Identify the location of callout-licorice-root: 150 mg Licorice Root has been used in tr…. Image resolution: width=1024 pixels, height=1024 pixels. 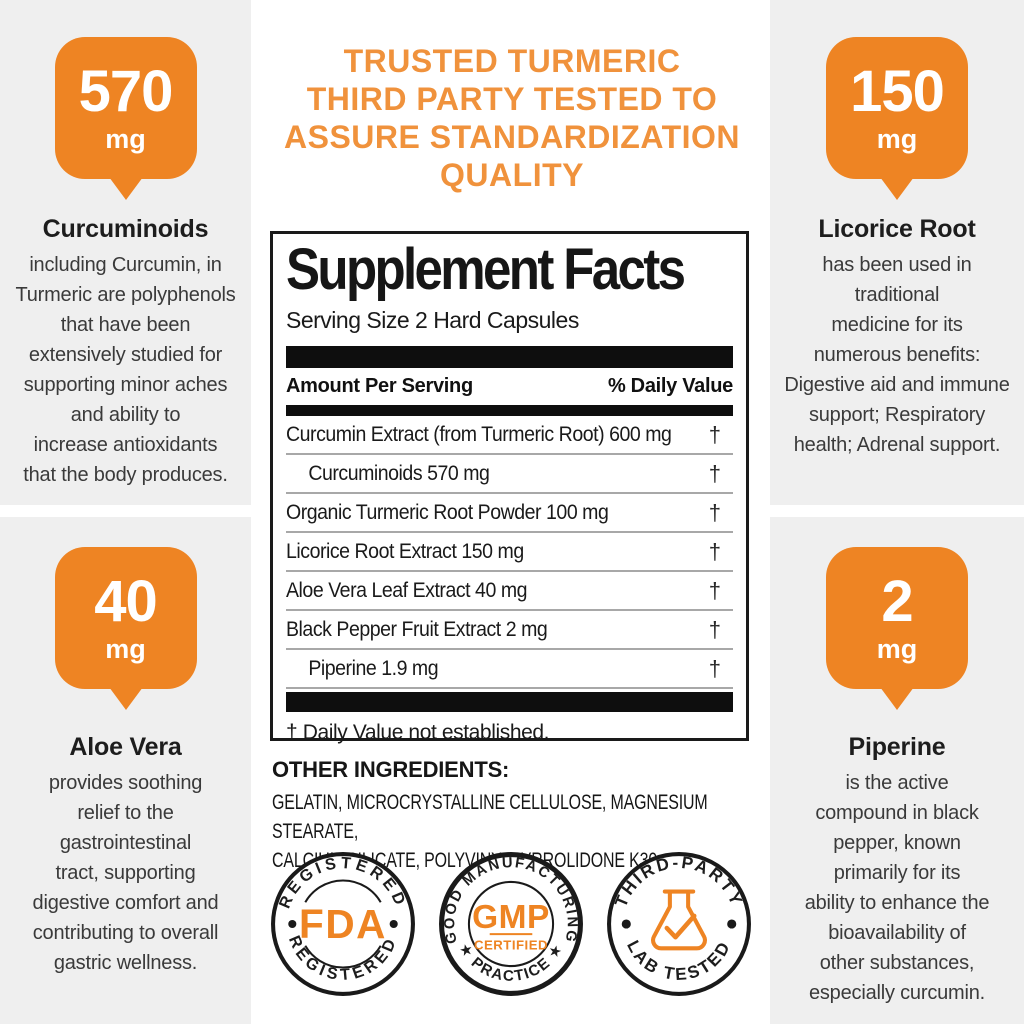
(897, 252).